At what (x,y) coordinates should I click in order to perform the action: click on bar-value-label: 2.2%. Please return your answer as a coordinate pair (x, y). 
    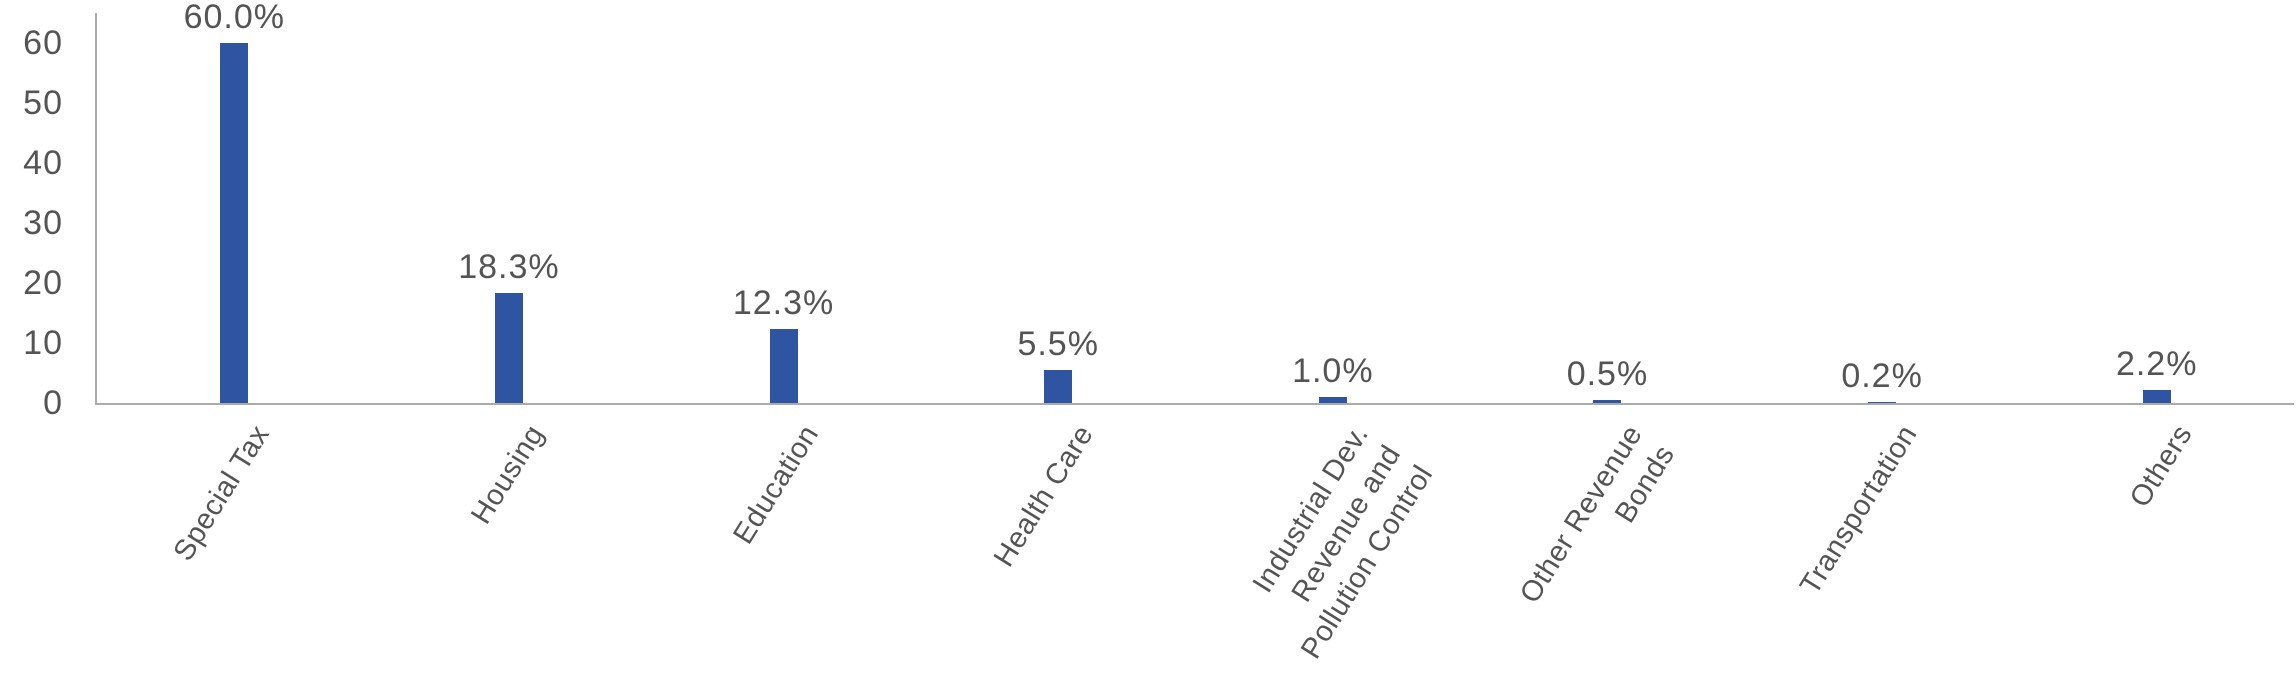
    Looking at the image, I should click on (2156, 363).